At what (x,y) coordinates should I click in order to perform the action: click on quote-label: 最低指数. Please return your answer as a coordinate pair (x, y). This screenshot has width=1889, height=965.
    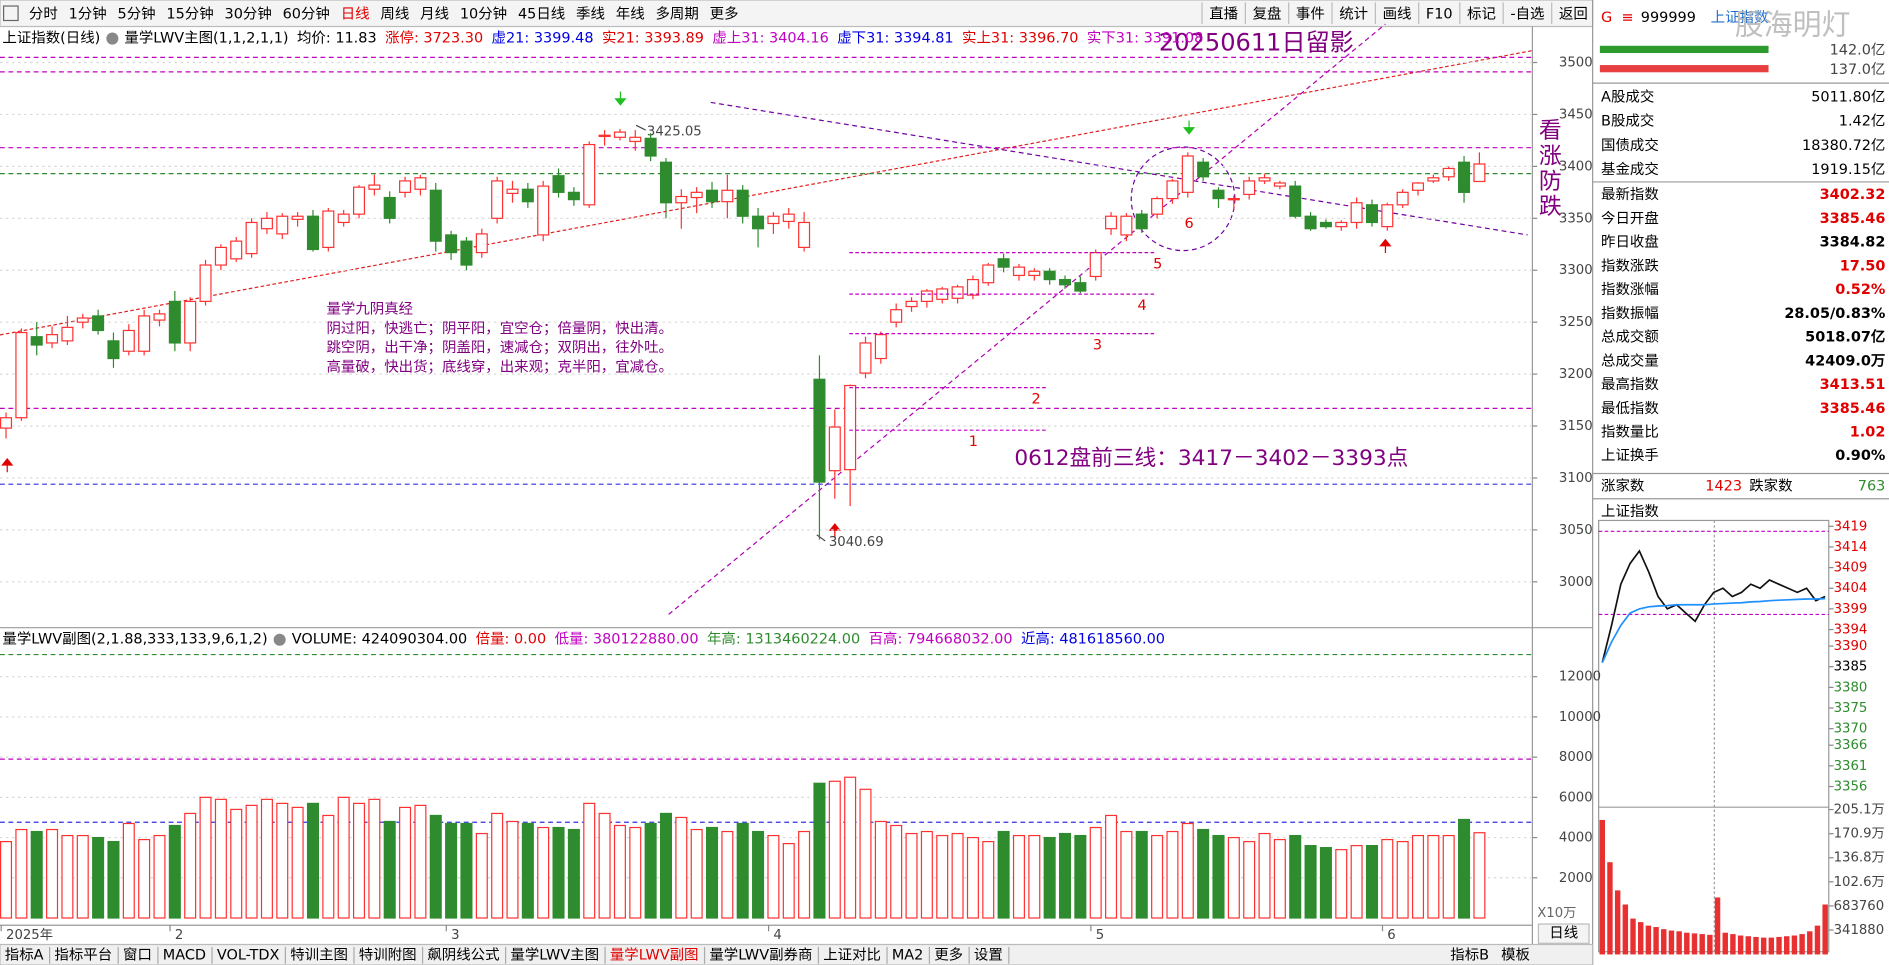
    Looking at the image, I should click on (1630, 408).